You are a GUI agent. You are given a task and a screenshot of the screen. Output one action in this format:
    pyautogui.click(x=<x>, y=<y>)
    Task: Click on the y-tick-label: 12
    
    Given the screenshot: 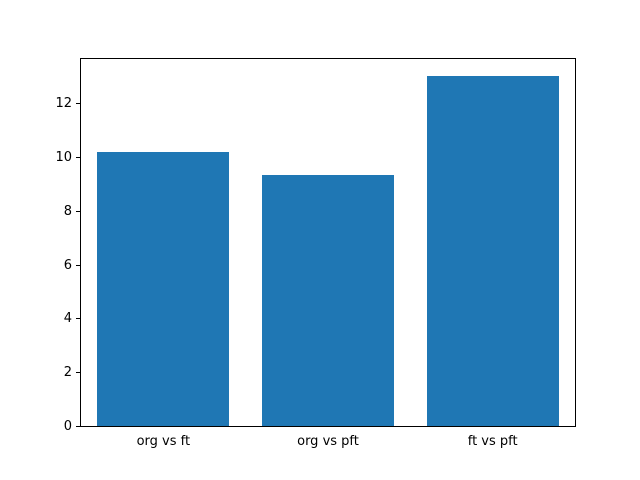 What is the action you would take?
    pyautogui.click(x=63, y=104)
    